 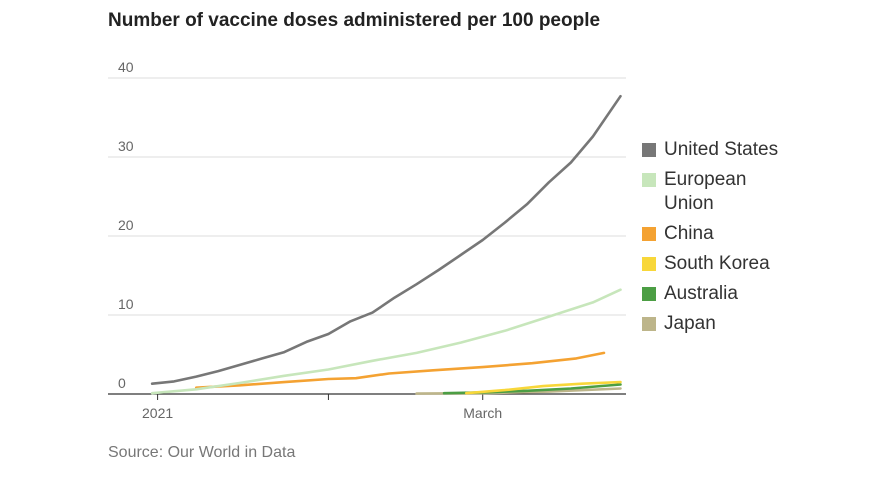 I want to click on y-tick-label: 0, so click(x=122, y=383).